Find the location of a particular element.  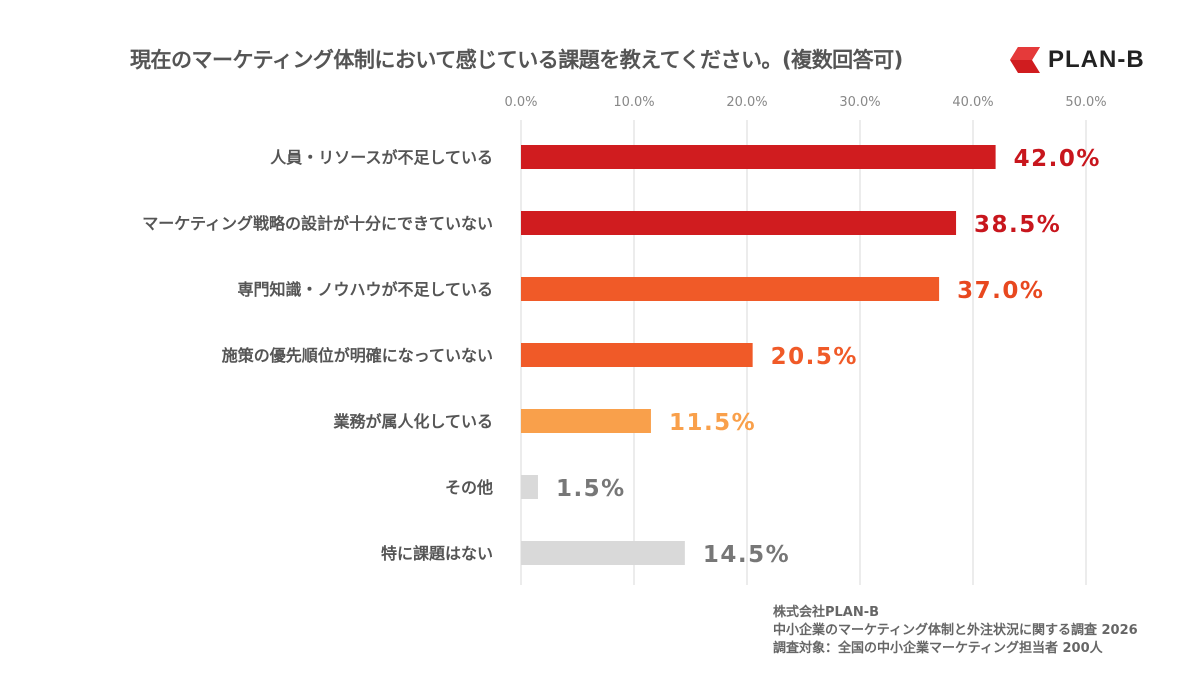

logo: PLAN-B is located at coordinates (1077, 60).